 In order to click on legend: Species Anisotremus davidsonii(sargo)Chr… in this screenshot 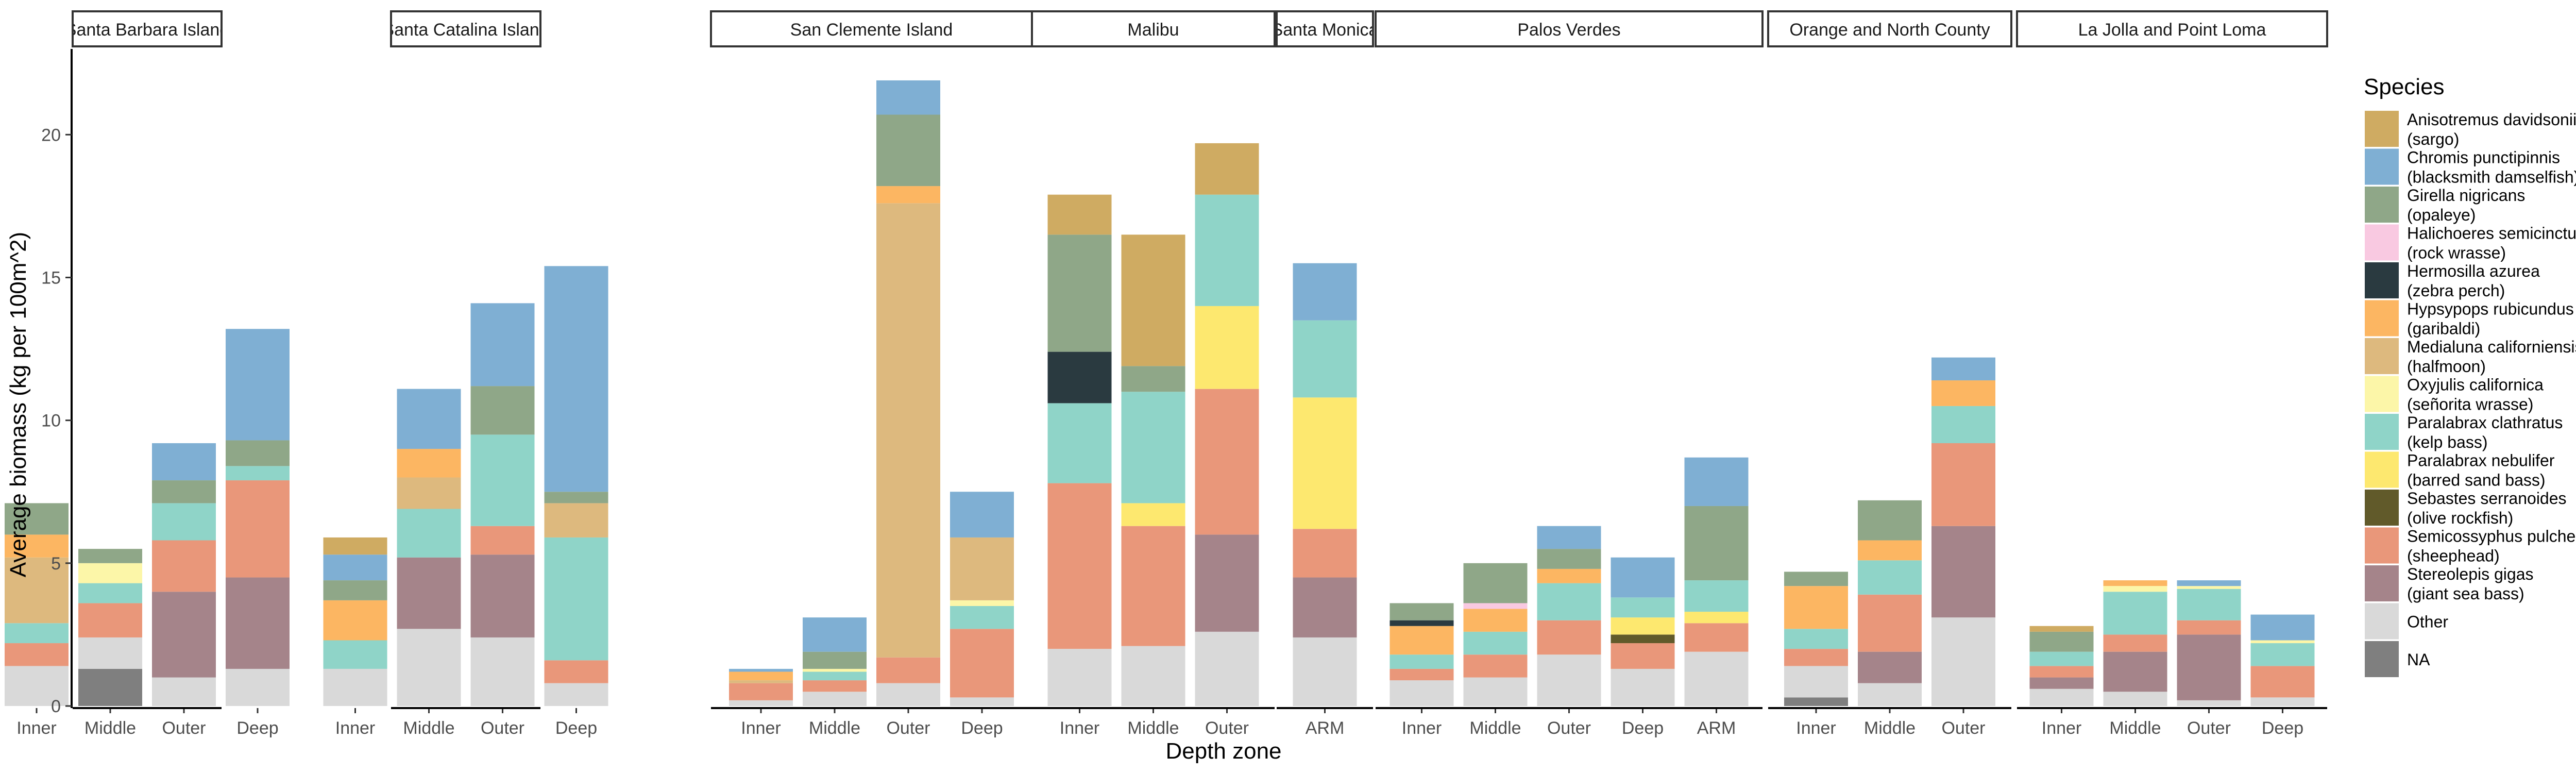, I will do `click(2470, 375)`.